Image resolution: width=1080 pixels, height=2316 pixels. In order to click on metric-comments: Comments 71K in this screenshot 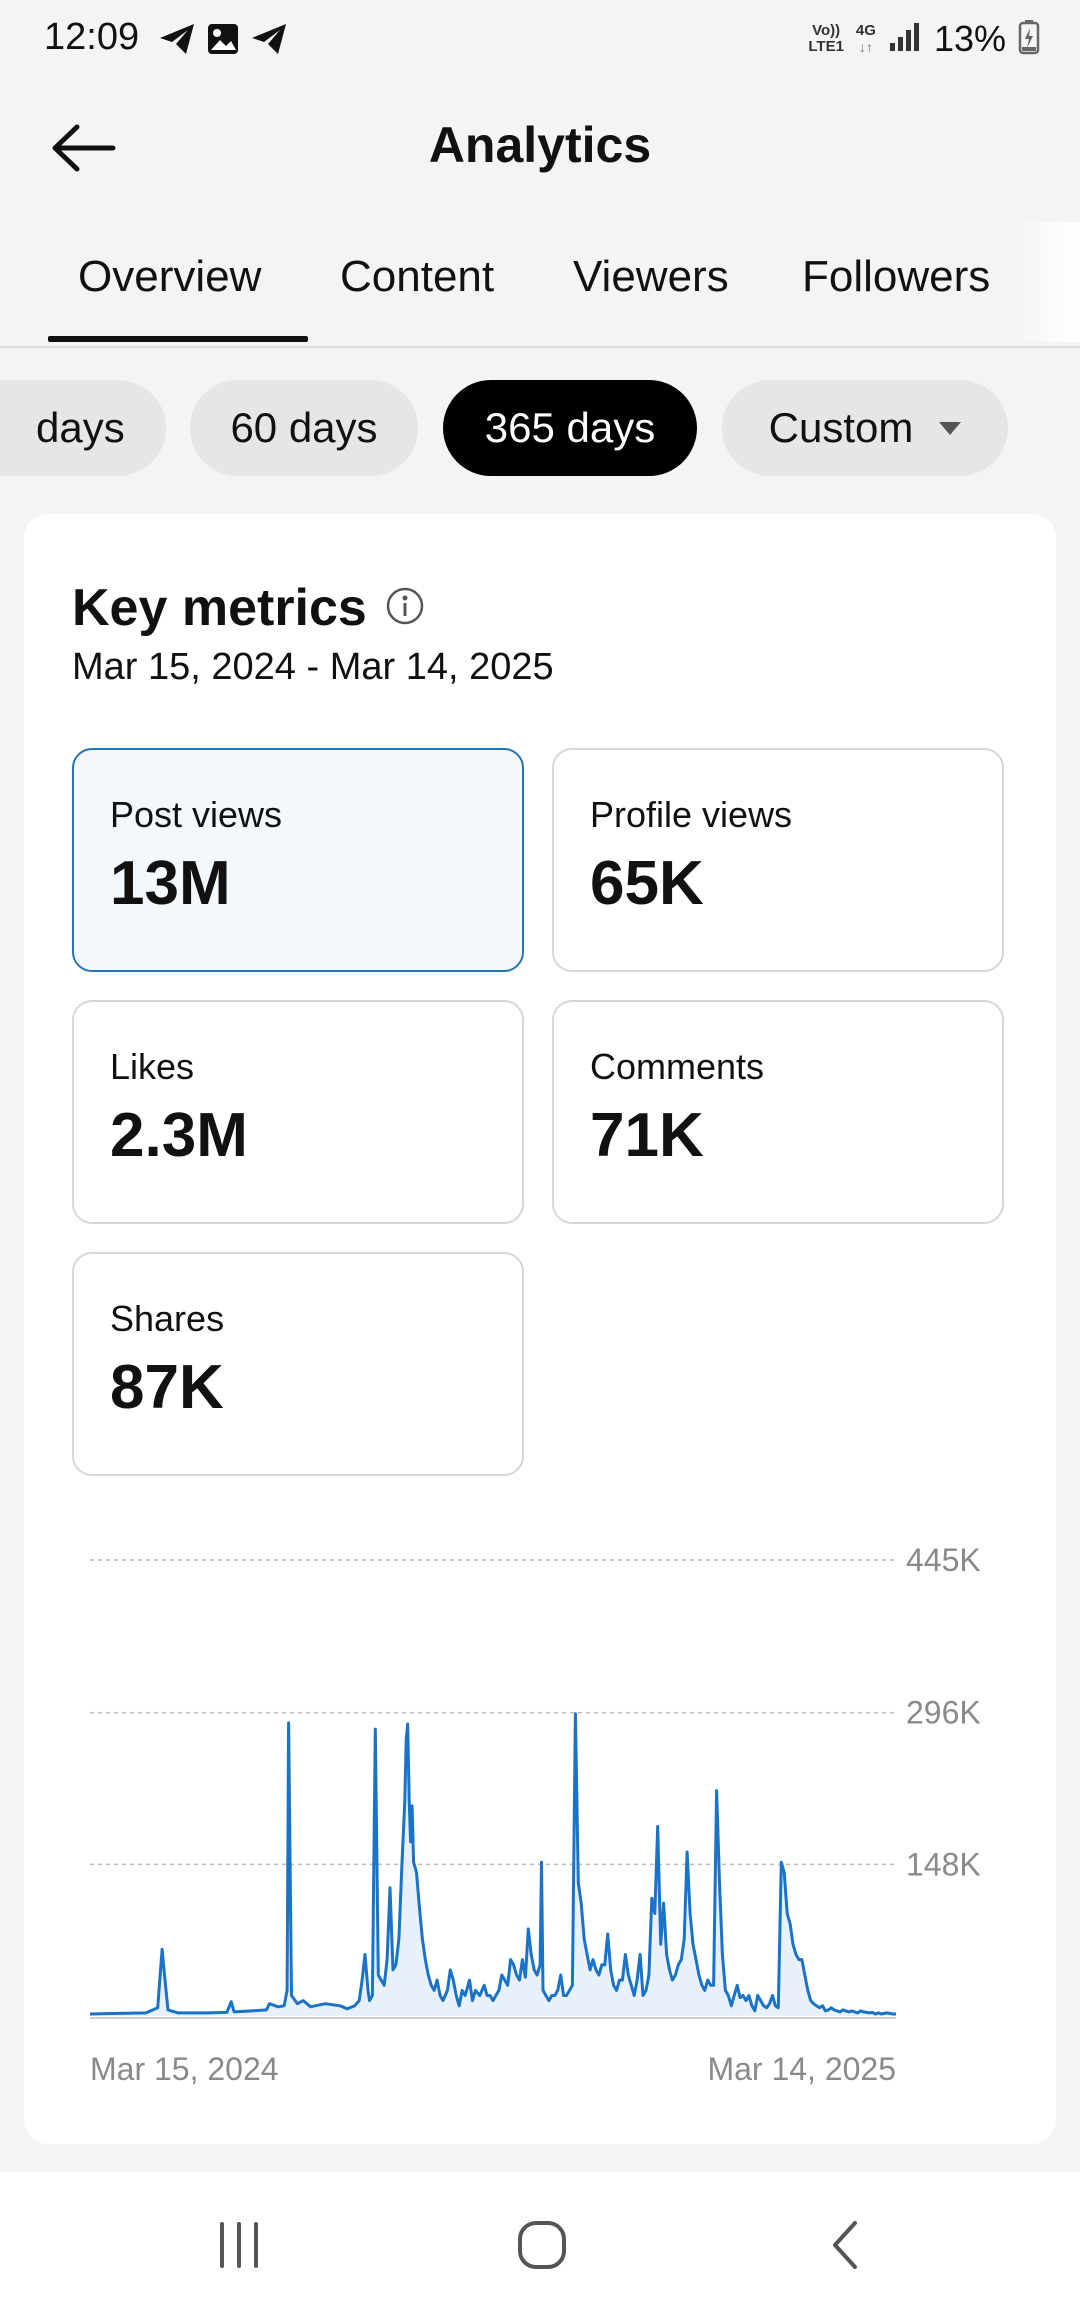, I will do `click(778, 1112)`.